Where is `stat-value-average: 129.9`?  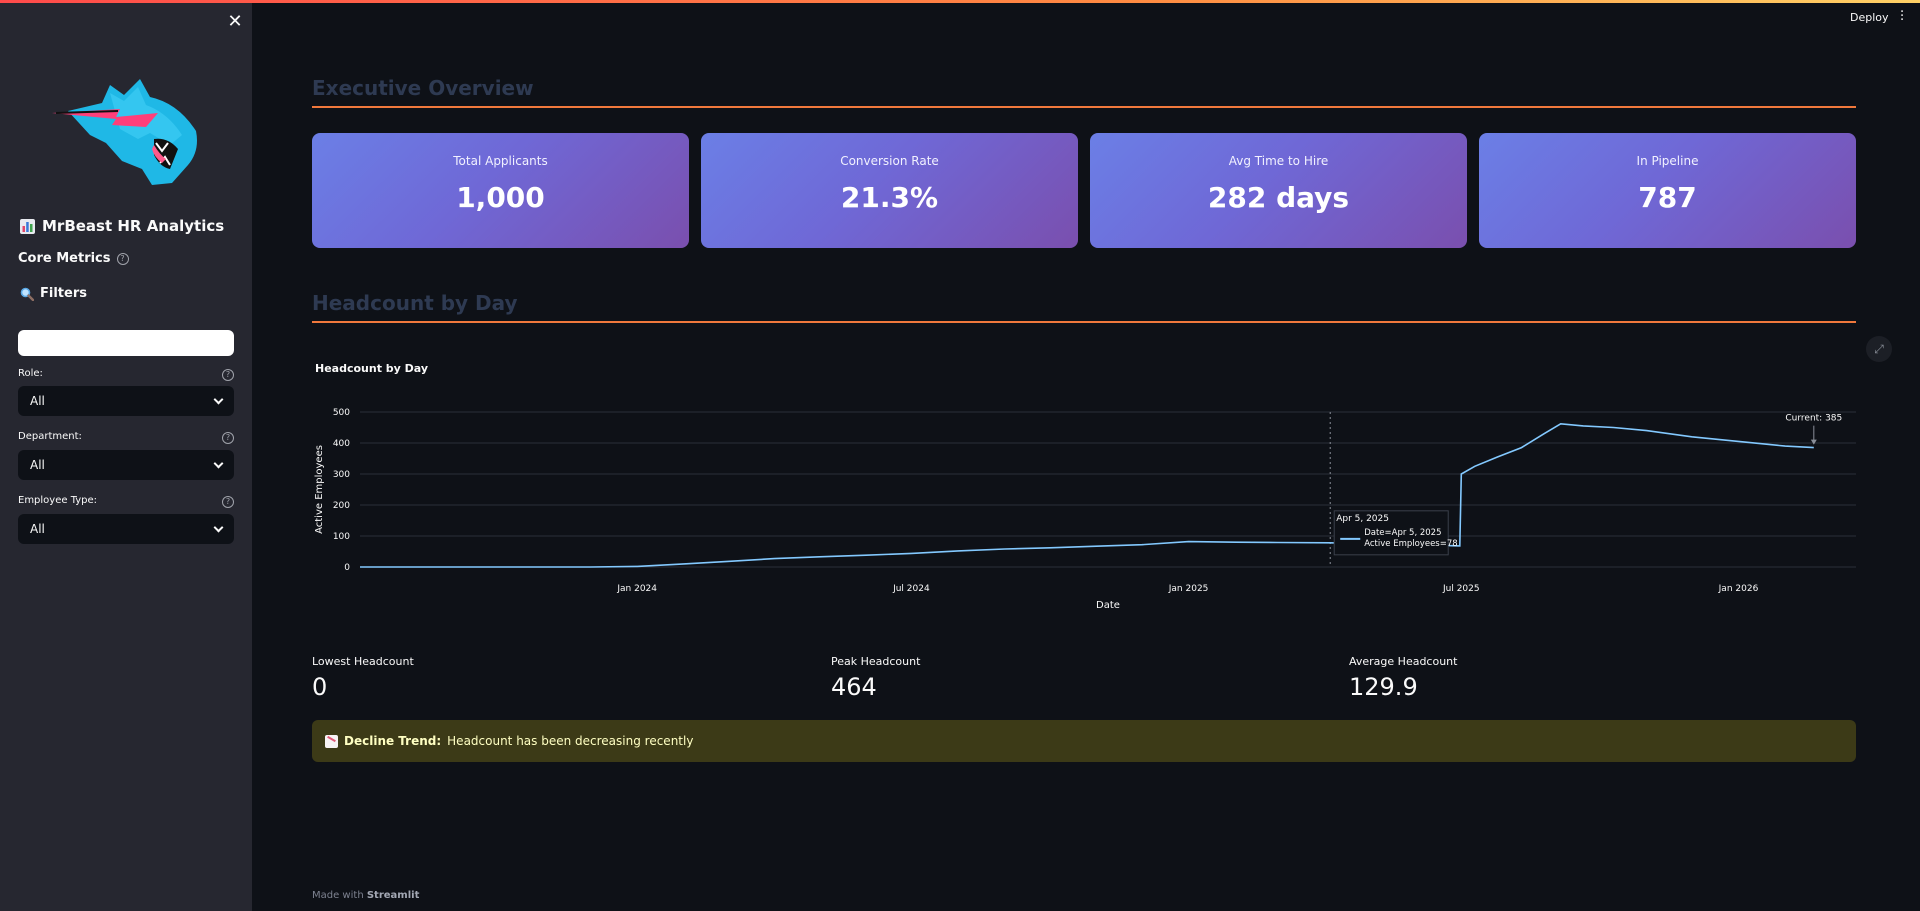
stat-value-average: 129.9 is located at coordinates (1383, 687).